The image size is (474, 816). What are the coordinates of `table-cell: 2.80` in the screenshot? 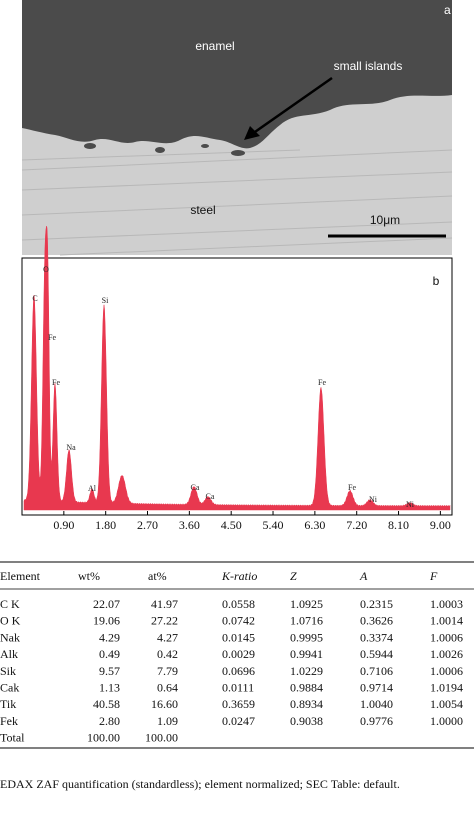 It's located at (109, 721).